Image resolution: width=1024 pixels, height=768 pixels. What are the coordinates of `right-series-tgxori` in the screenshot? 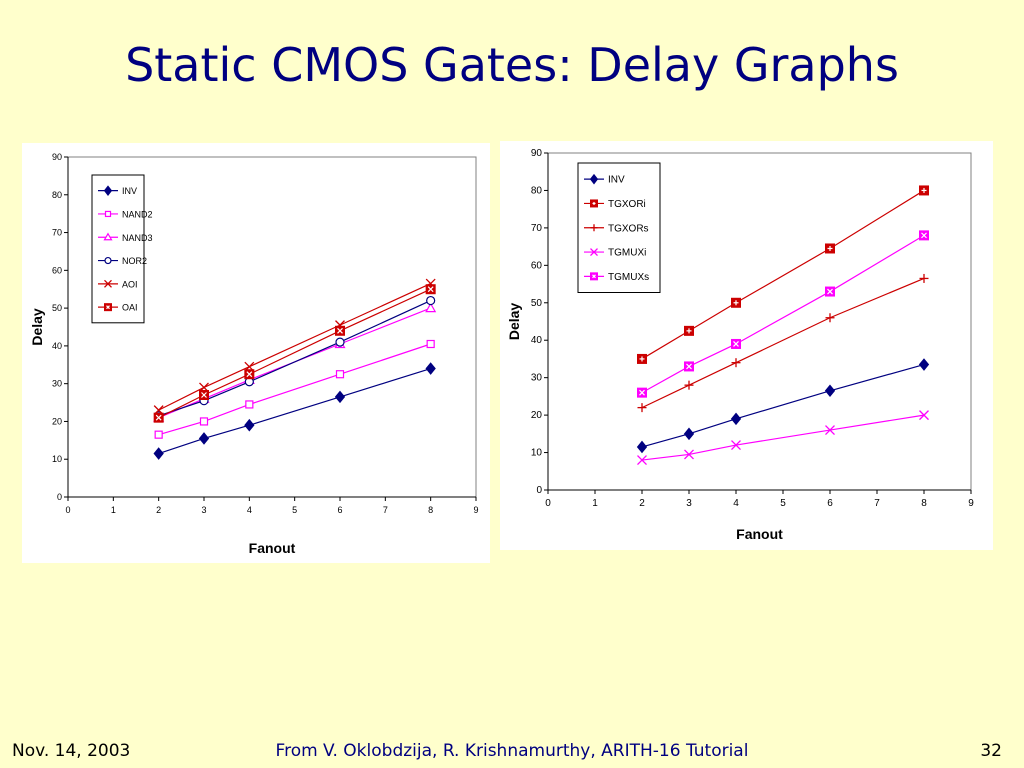 It's located at (783, 274).